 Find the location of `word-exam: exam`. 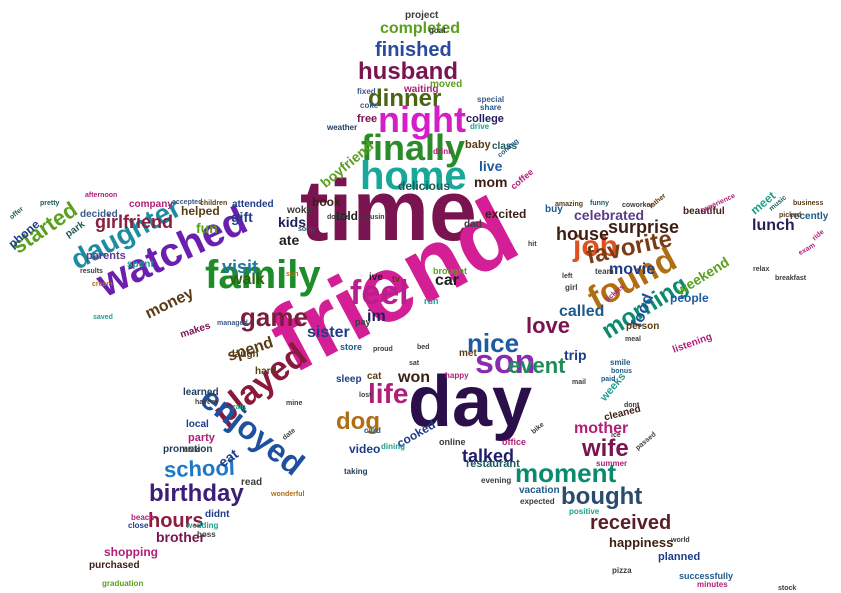

word-exam: exam is located at coordinates (807, 249).